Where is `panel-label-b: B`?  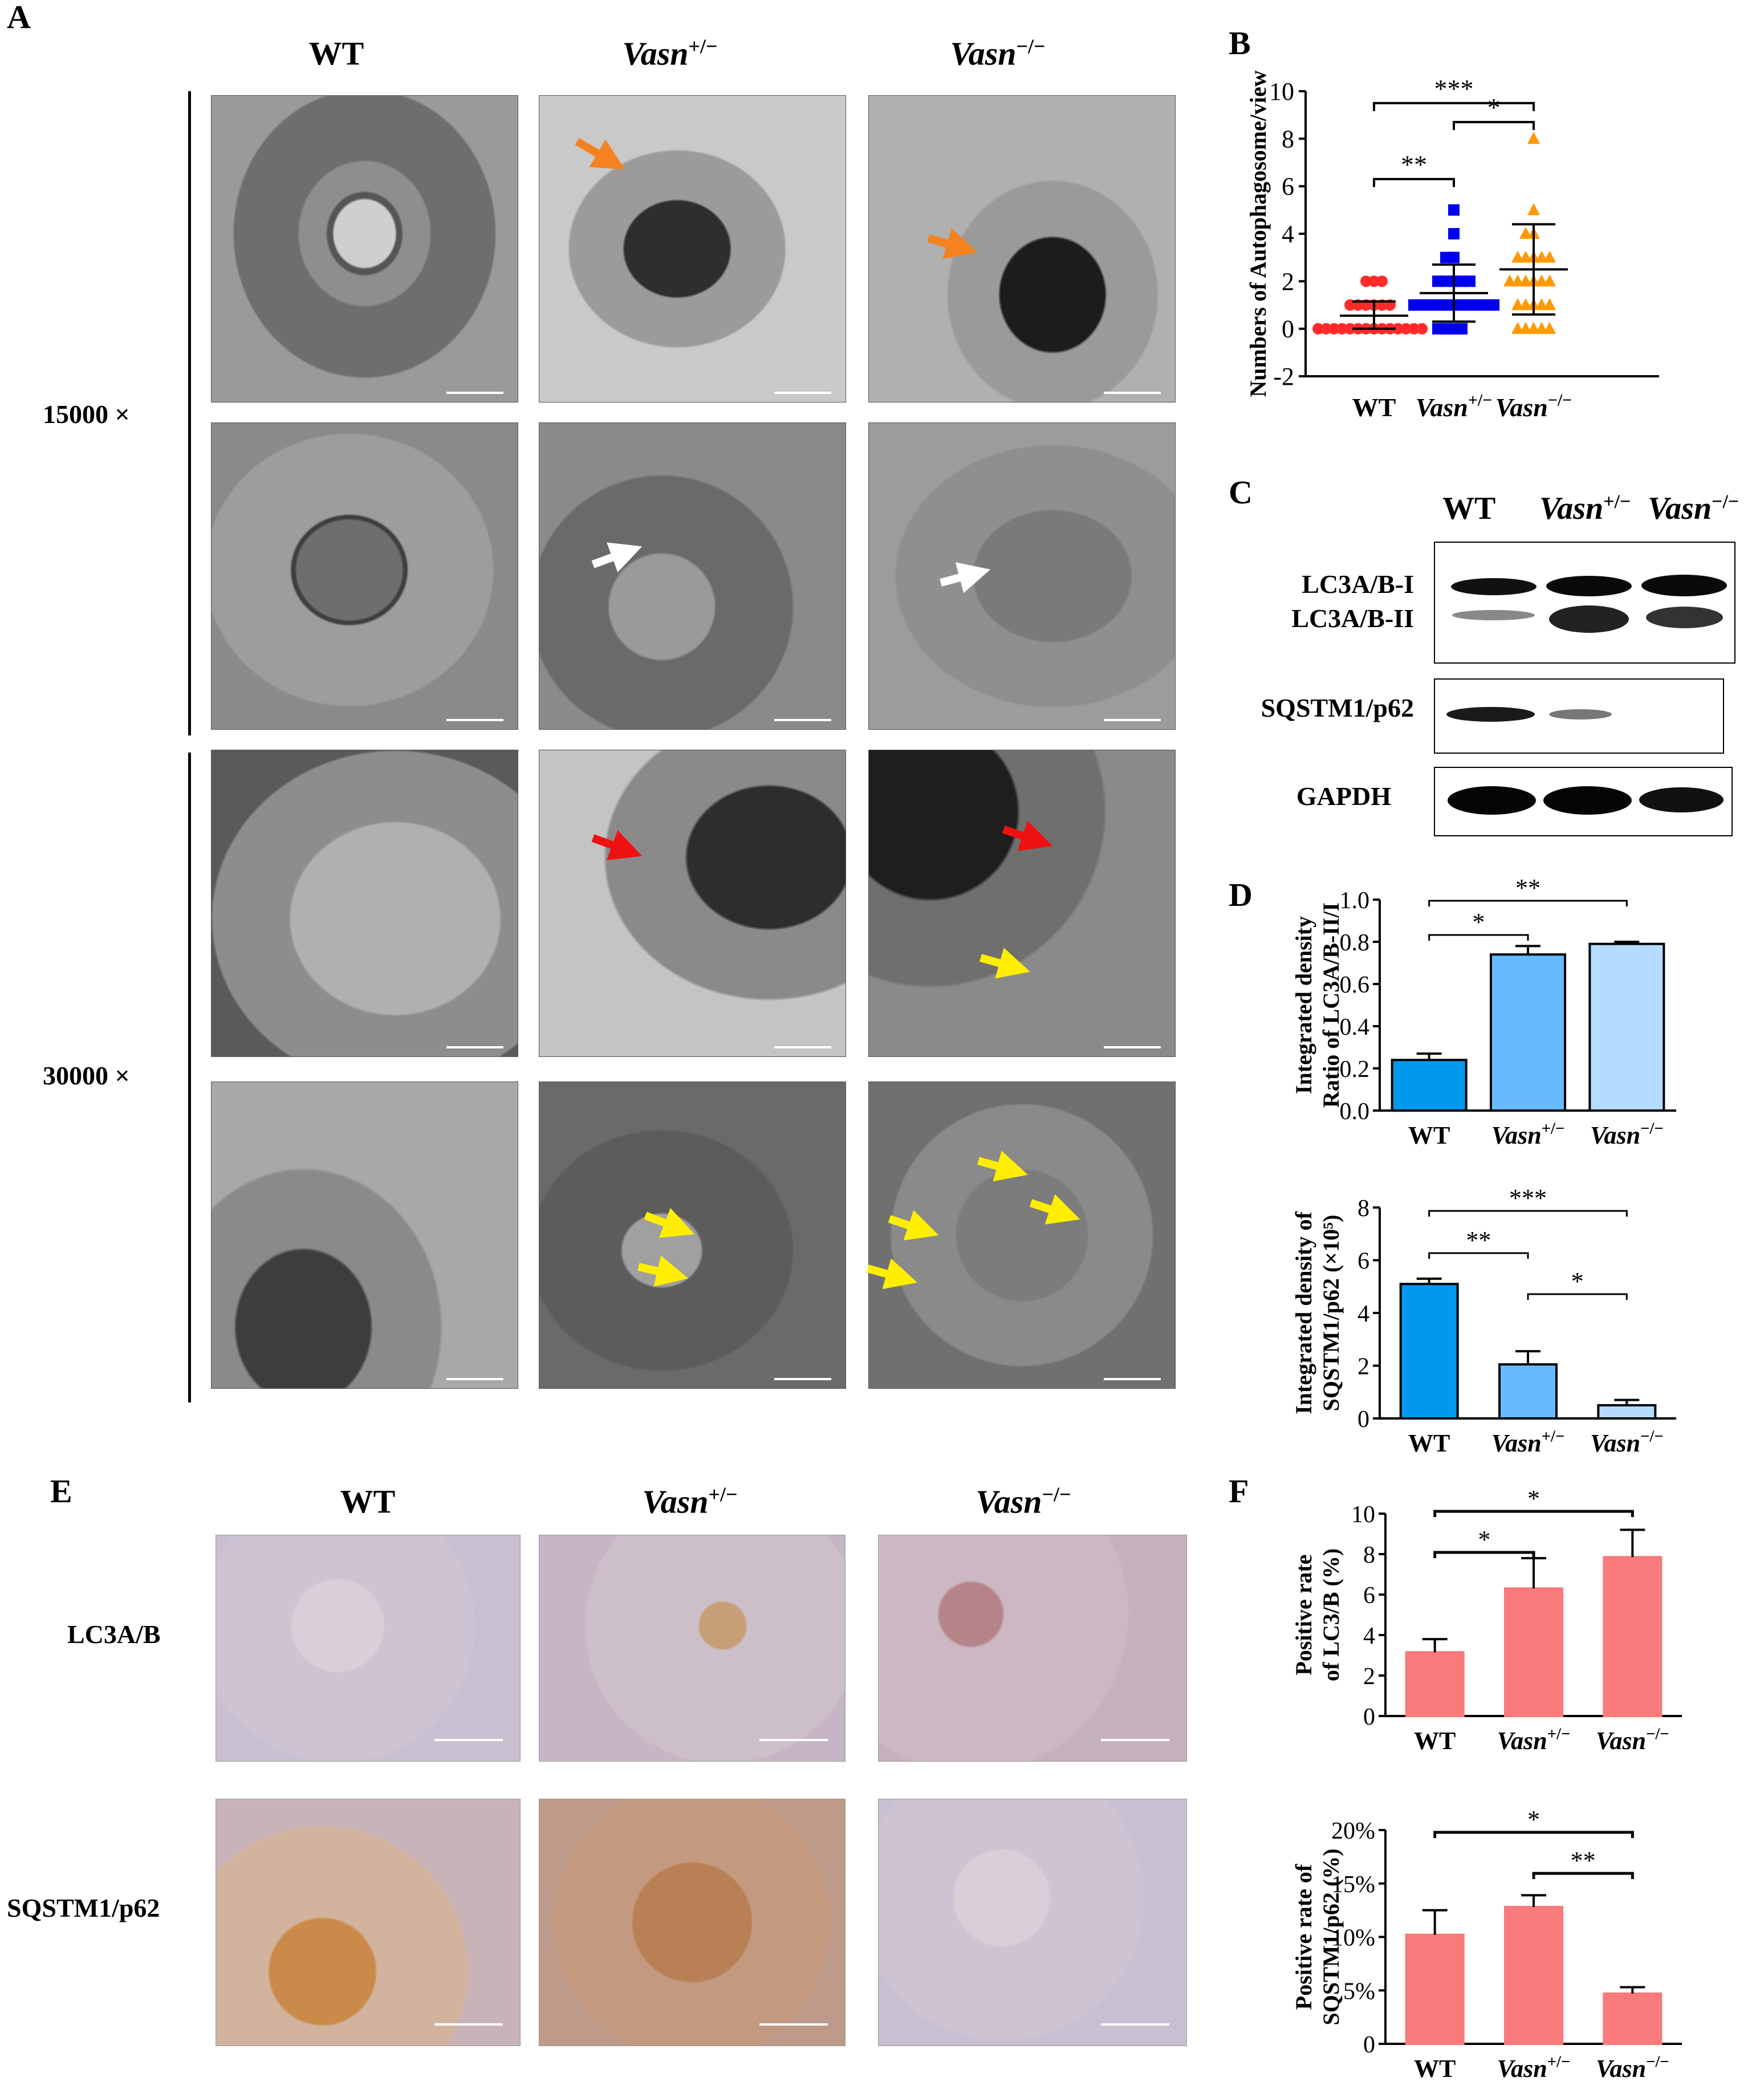
panel-label-b: B is located at coordinates (1240, 43).